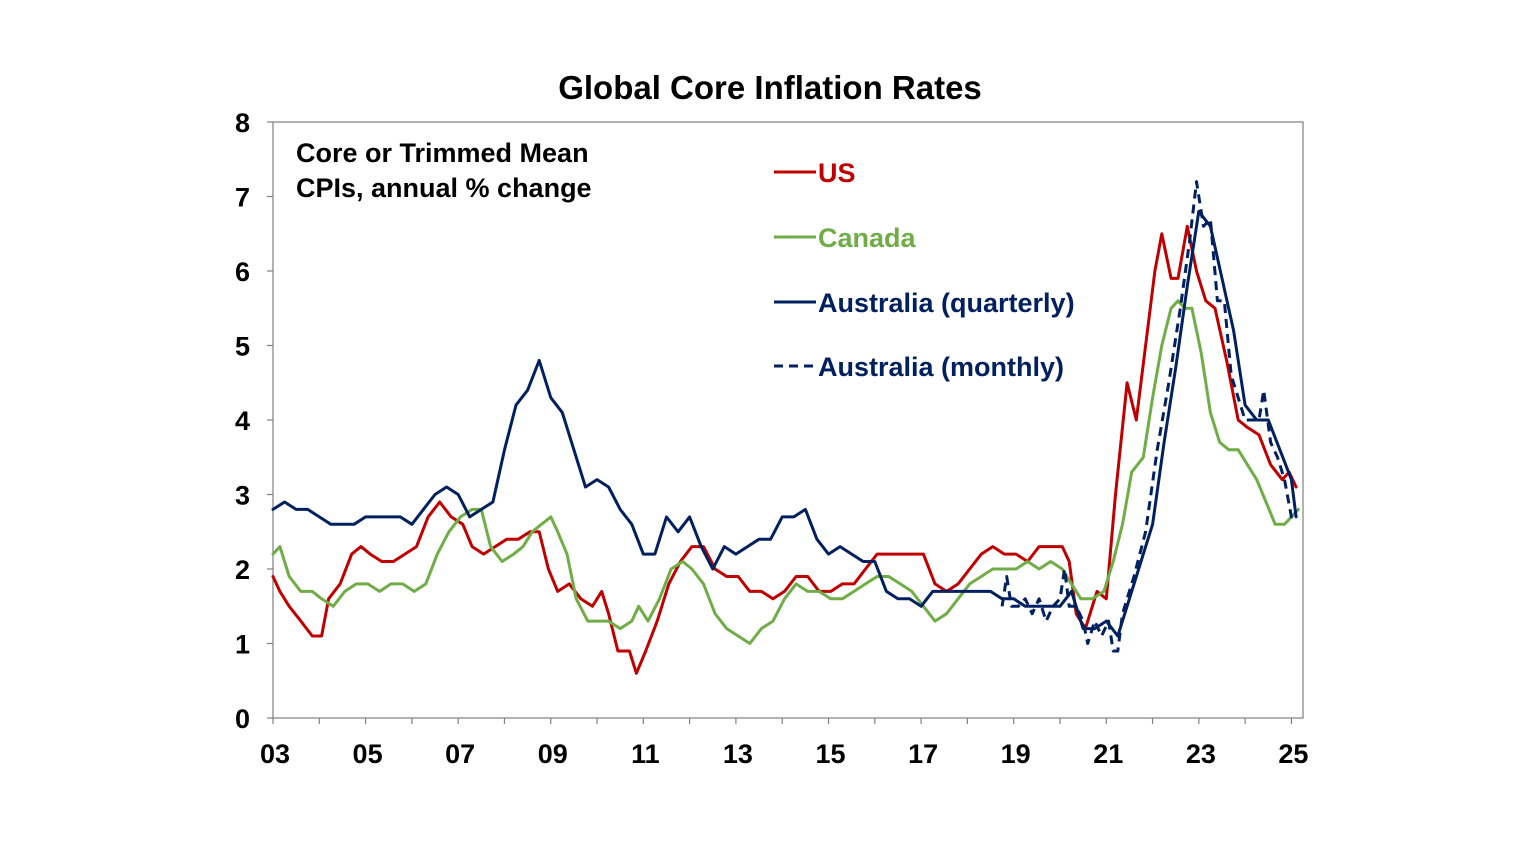 Image resolution: width=1536 pixels, height=849 pixels. I want to click on annotation-line-2: CPIs, annual % change, so click(444, 188).